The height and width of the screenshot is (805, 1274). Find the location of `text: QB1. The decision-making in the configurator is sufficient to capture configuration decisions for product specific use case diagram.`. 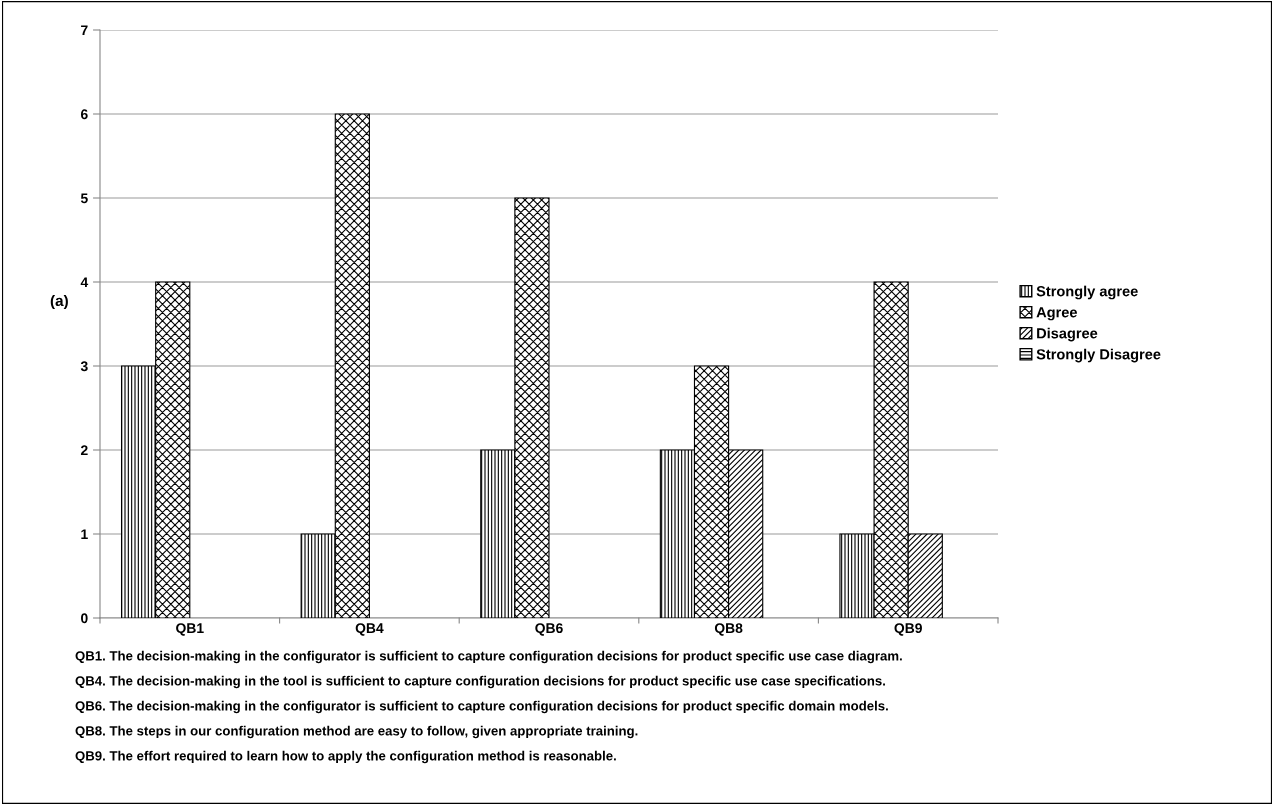

text: QB1. The decision-making in the configurator is sufficient to capture configuration decisions for product specific use case diagram. is located at coordinates (488, 657).